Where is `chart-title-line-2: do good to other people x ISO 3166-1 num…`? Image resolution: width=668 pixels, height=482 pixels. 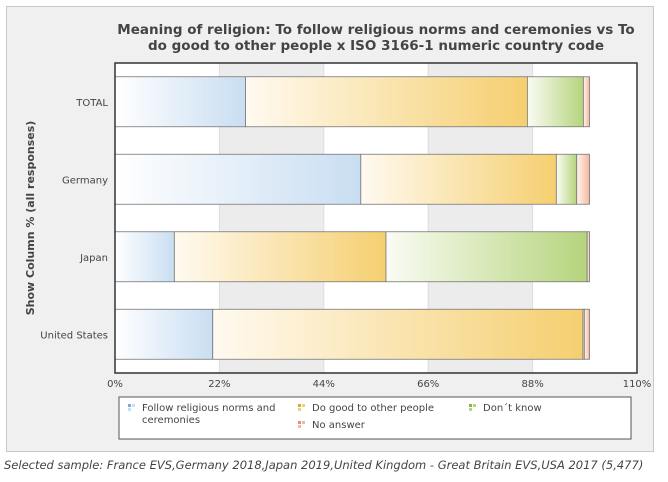 chart-title-line-2: do good to other people x ISO 3166-1 num… is located at coordinates (376, 46).